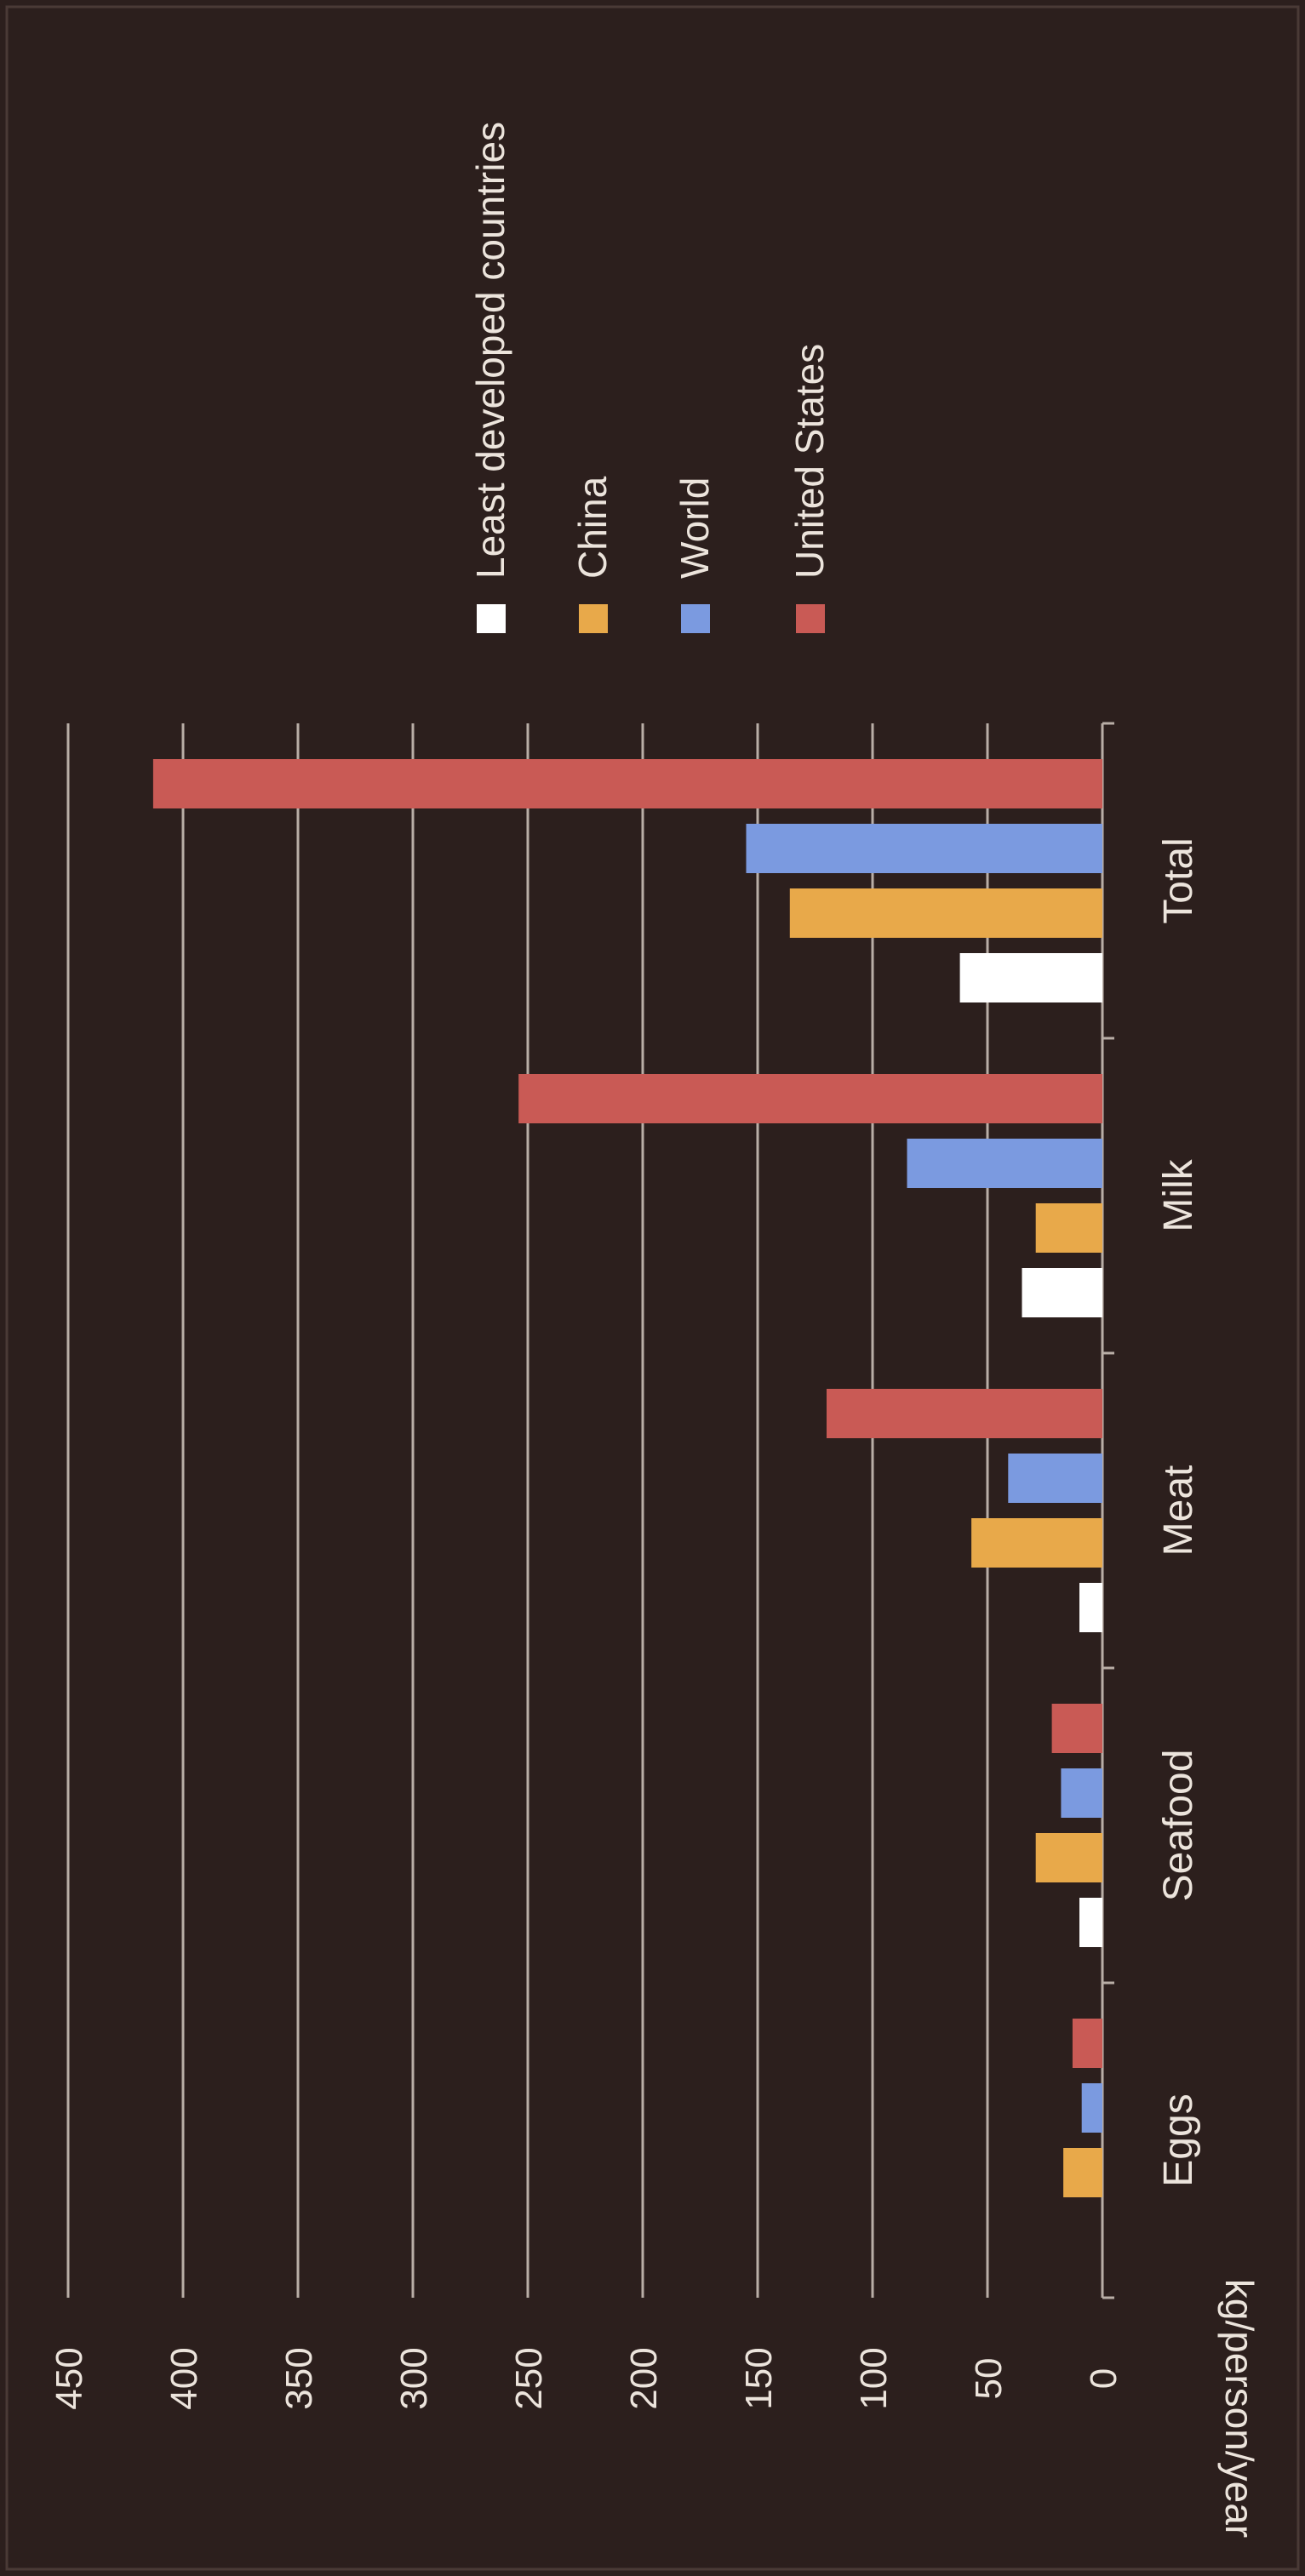 Image resolution: width=1305 pixels, height=2576 pixels. Describe the element at coordinates (490, 350) in the screenshot. I see `legend-label: Least developed countries` at that location.